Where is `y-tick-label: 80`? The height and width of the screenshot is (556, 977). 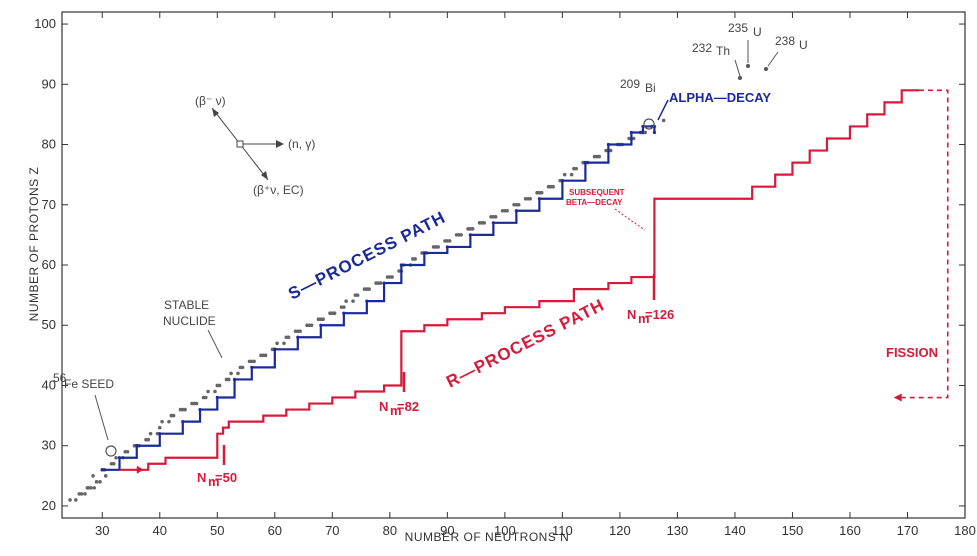 y-tick-label: 80 is located at coordinates (49, 144).